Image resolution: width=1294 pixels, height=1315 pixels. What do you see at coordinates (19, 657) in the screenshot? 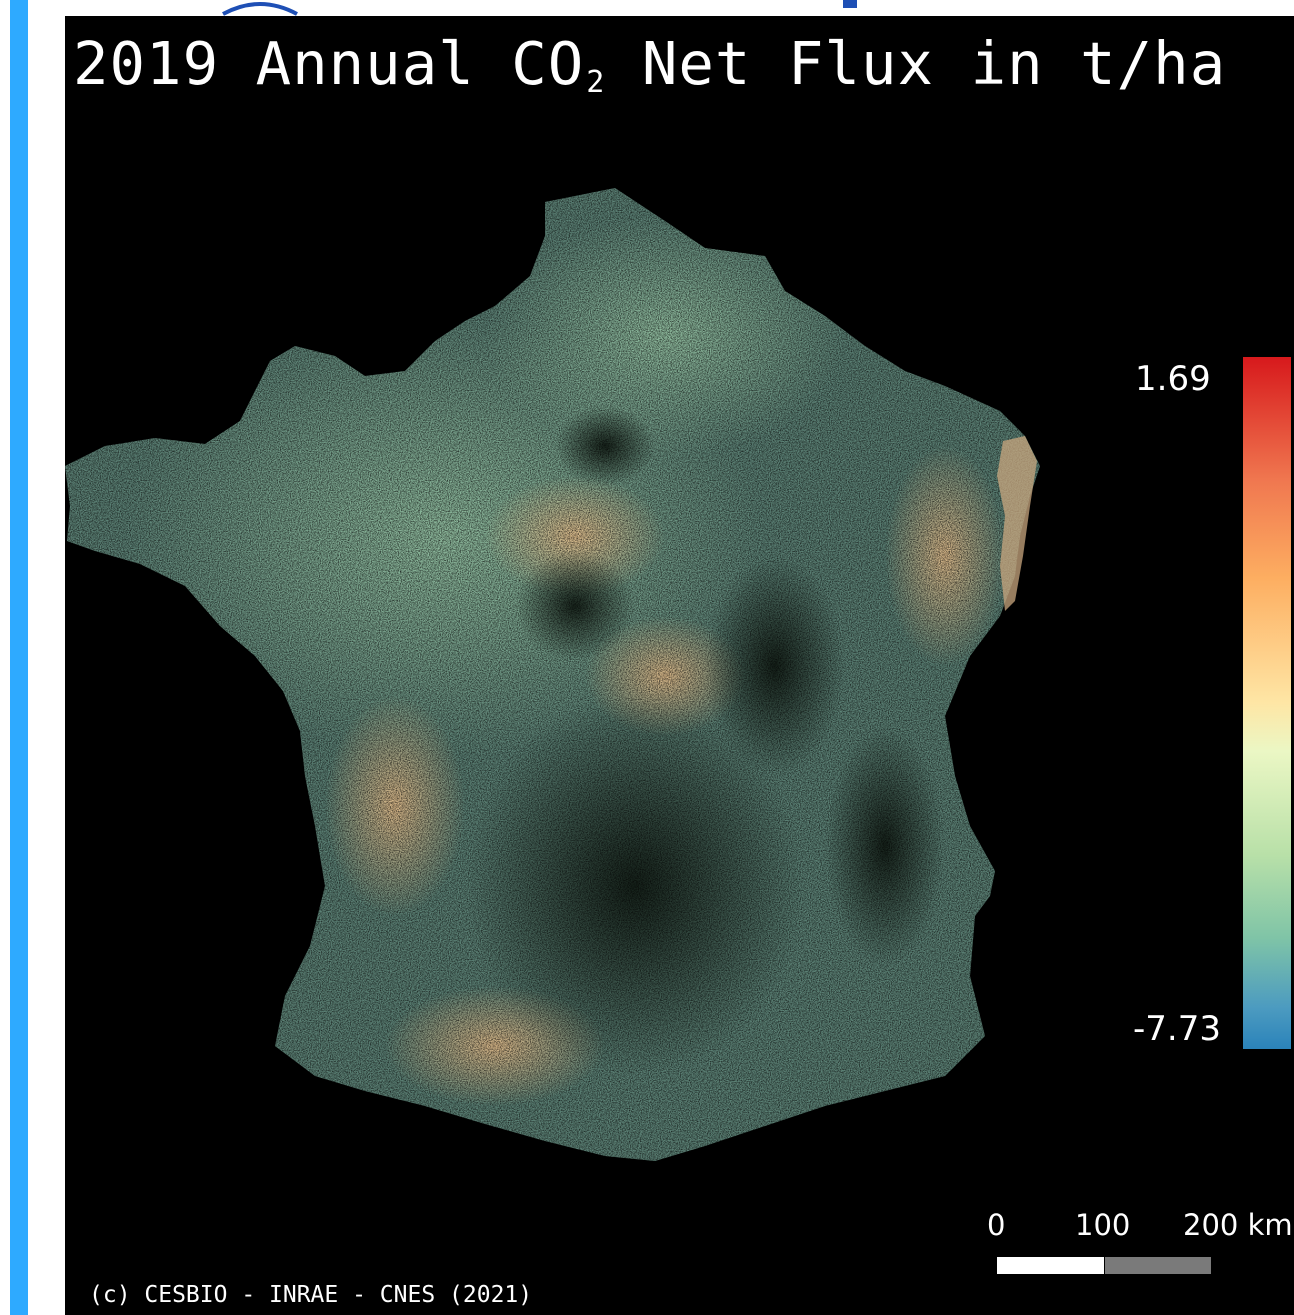
I see `left-accent-bar` at bounding box center [19, 657].